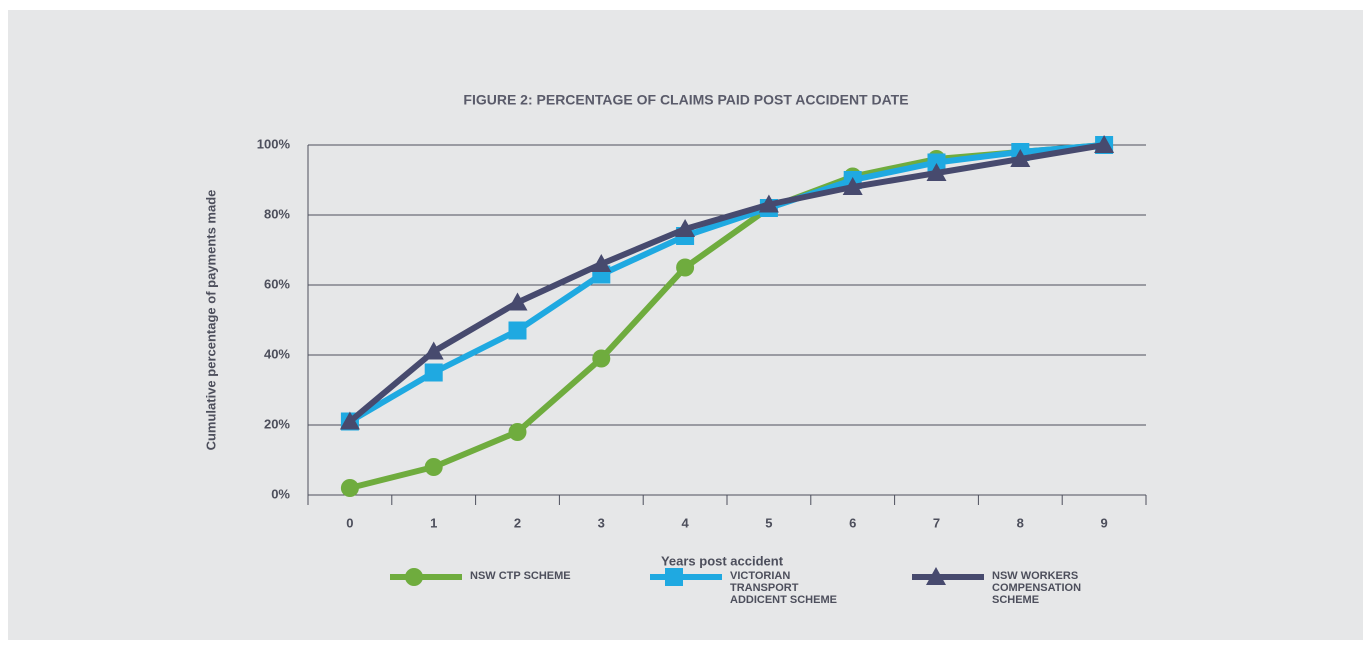 The height and width of the screenshot is (659, 1371). Describe the element at coordinates (277, 283) in the screenshot. I see `y-tick-label: 60%` at that location.